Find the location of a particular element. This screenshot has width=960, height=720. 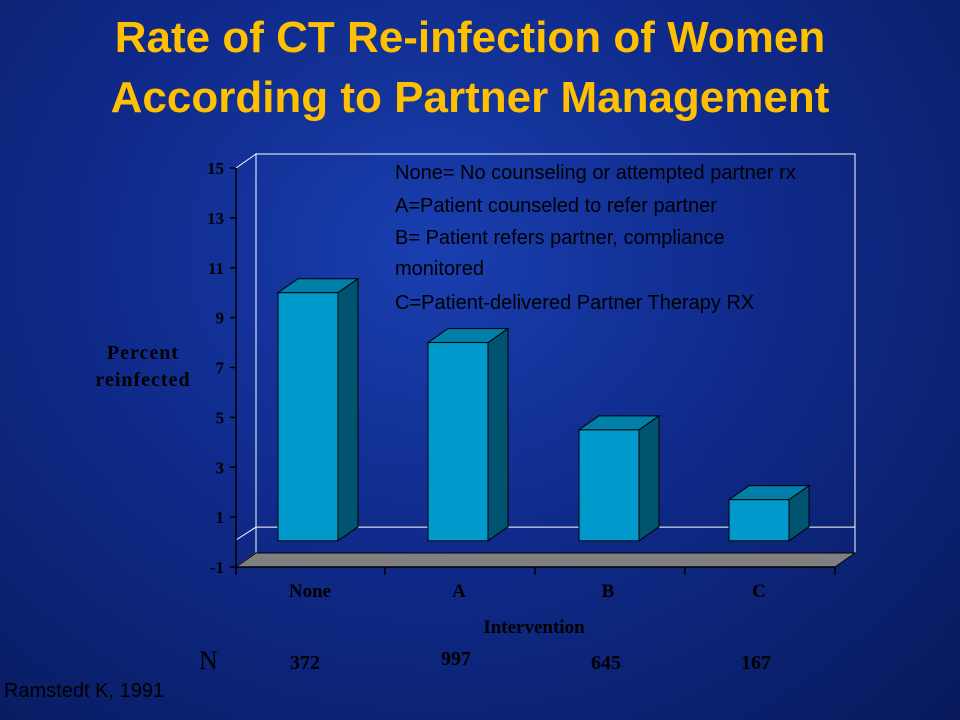

n-value: 997 is located at coordinates (456, 659).